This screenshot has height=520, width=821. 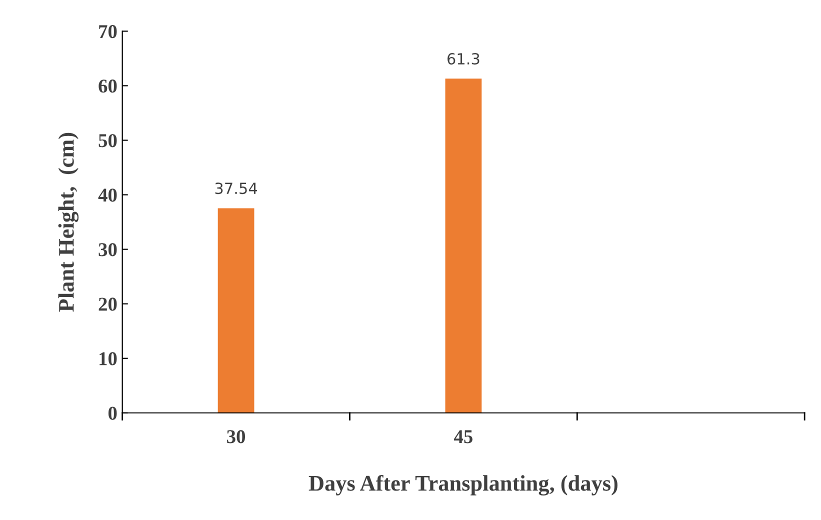 I want to click on y-tick-label: 60, so click(x=107, y=86).